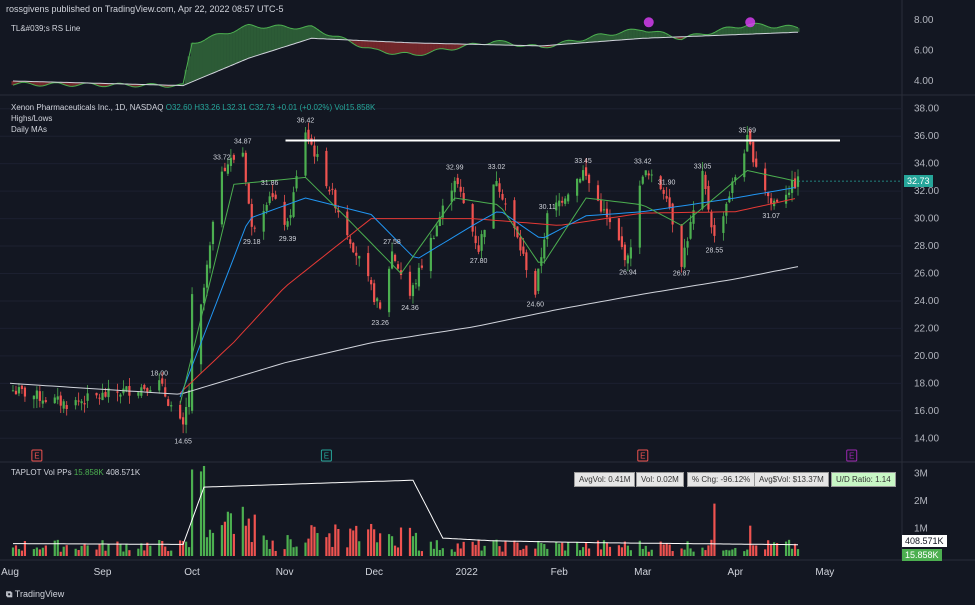  Describe the element at coordinates (270, 183) in the screenshot. I see `high-low-label: 31.86` at that location.